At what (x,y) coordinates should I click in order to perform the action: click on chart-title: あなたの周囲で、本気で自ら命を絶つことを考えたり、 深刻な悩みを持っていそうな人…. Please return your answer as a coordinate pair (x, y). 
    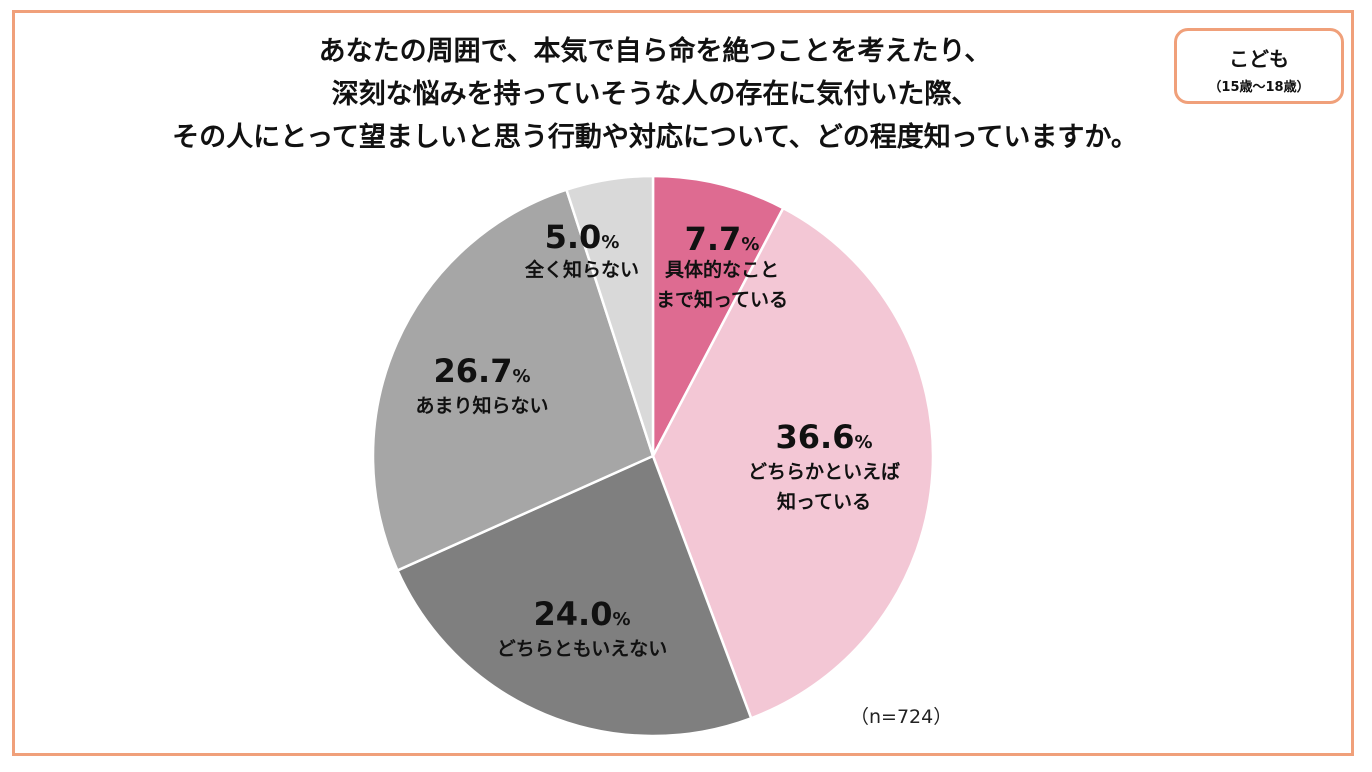
    Looking at the image, I should click on (655, 94).